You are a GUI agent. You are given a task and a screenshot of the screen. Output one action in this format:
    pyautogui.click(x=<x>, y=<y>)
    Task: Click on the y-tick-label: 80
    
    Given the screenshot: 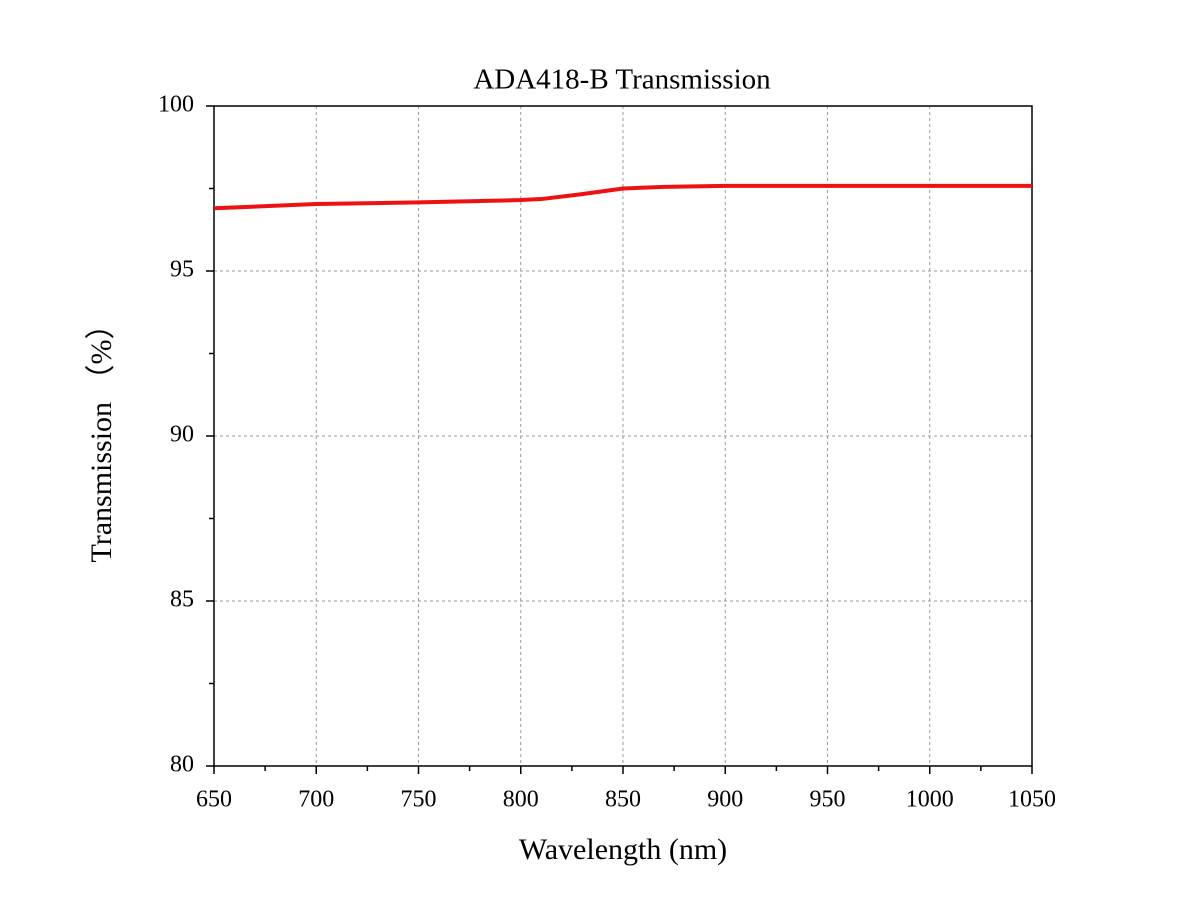 What is the action you would take?
    pyautogui.click(x=182, y=765)
    